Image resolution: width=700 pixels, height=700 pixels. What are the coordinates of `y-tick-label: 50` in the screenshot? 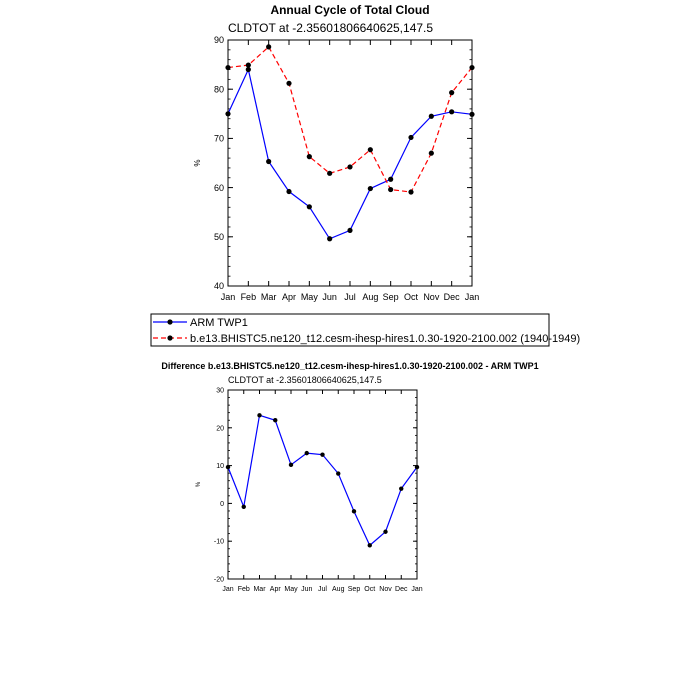 It's located at (219, 237).